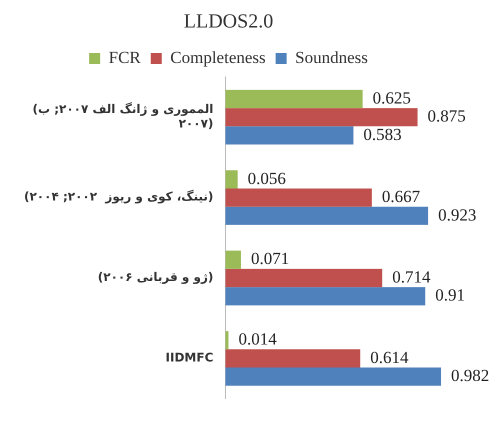 The height and width of the screenshot is (425, 500). What do you see at coordinates (411, 276) in the screenshot?
I see `data-label: 0.714` at bounding box center [411, 276].